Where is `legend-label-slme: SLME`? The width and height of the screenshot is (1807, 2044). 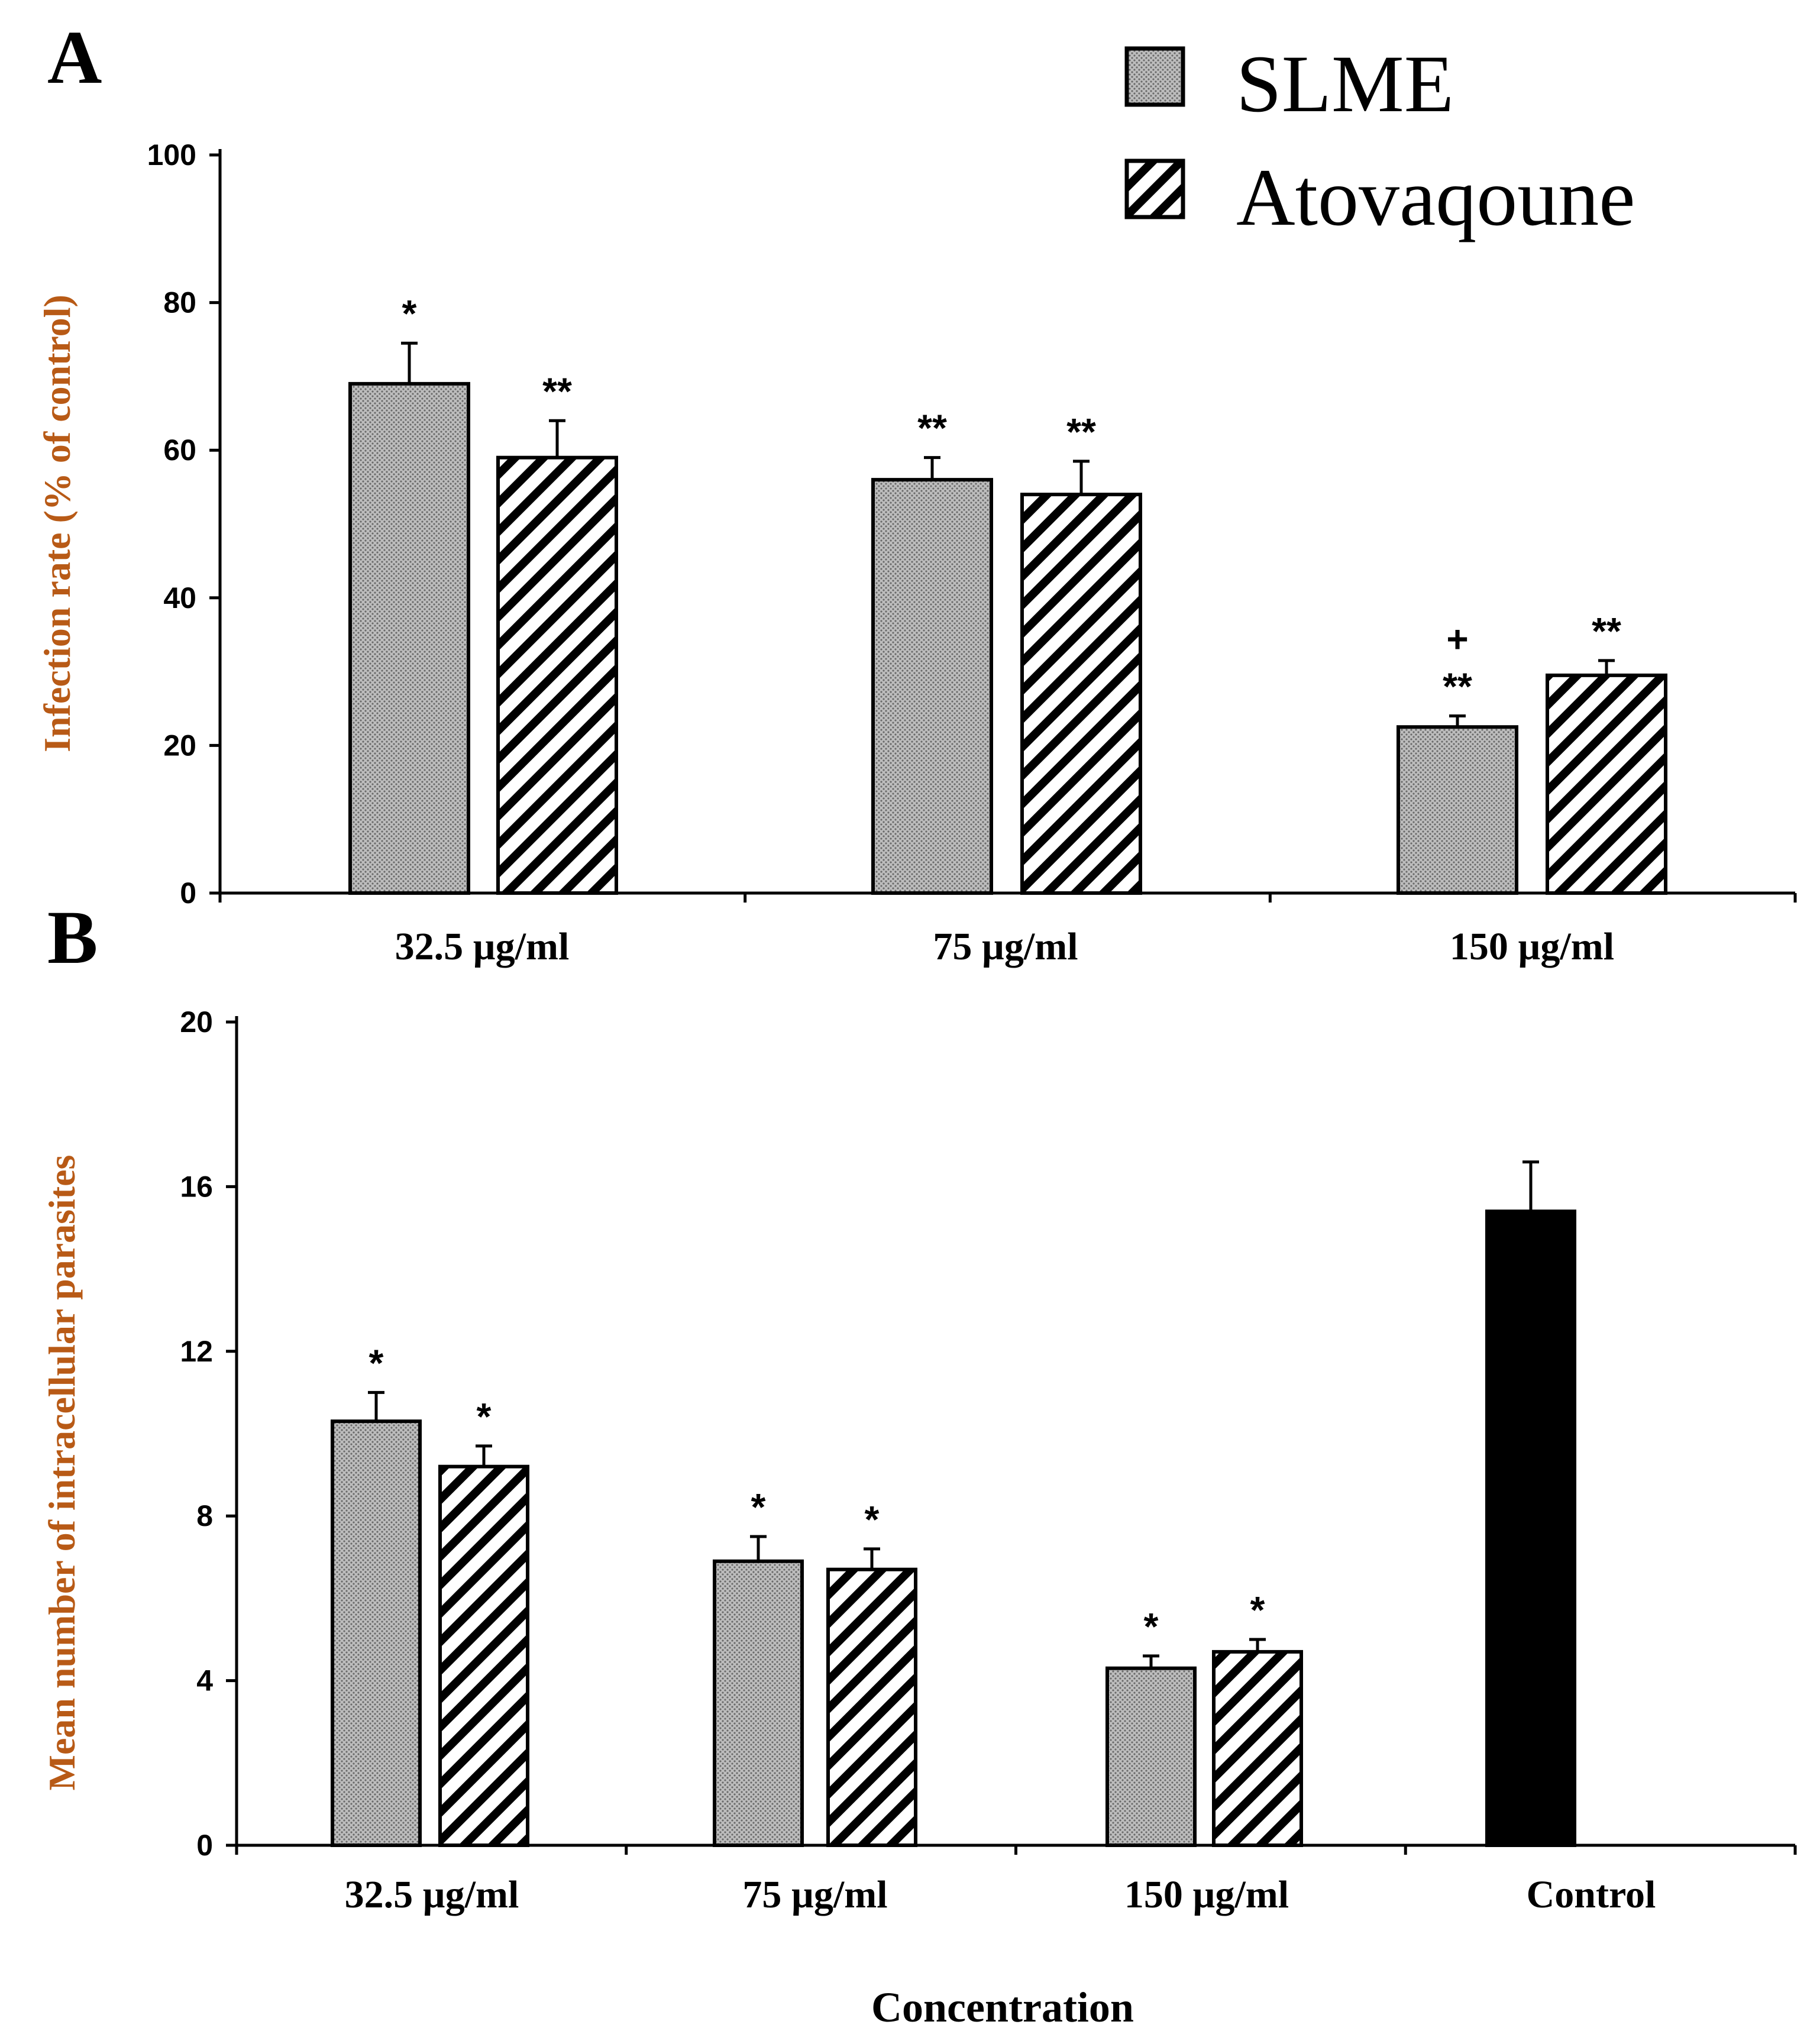 legend-label-slme: SLME is located at coordinates (1345, 83).